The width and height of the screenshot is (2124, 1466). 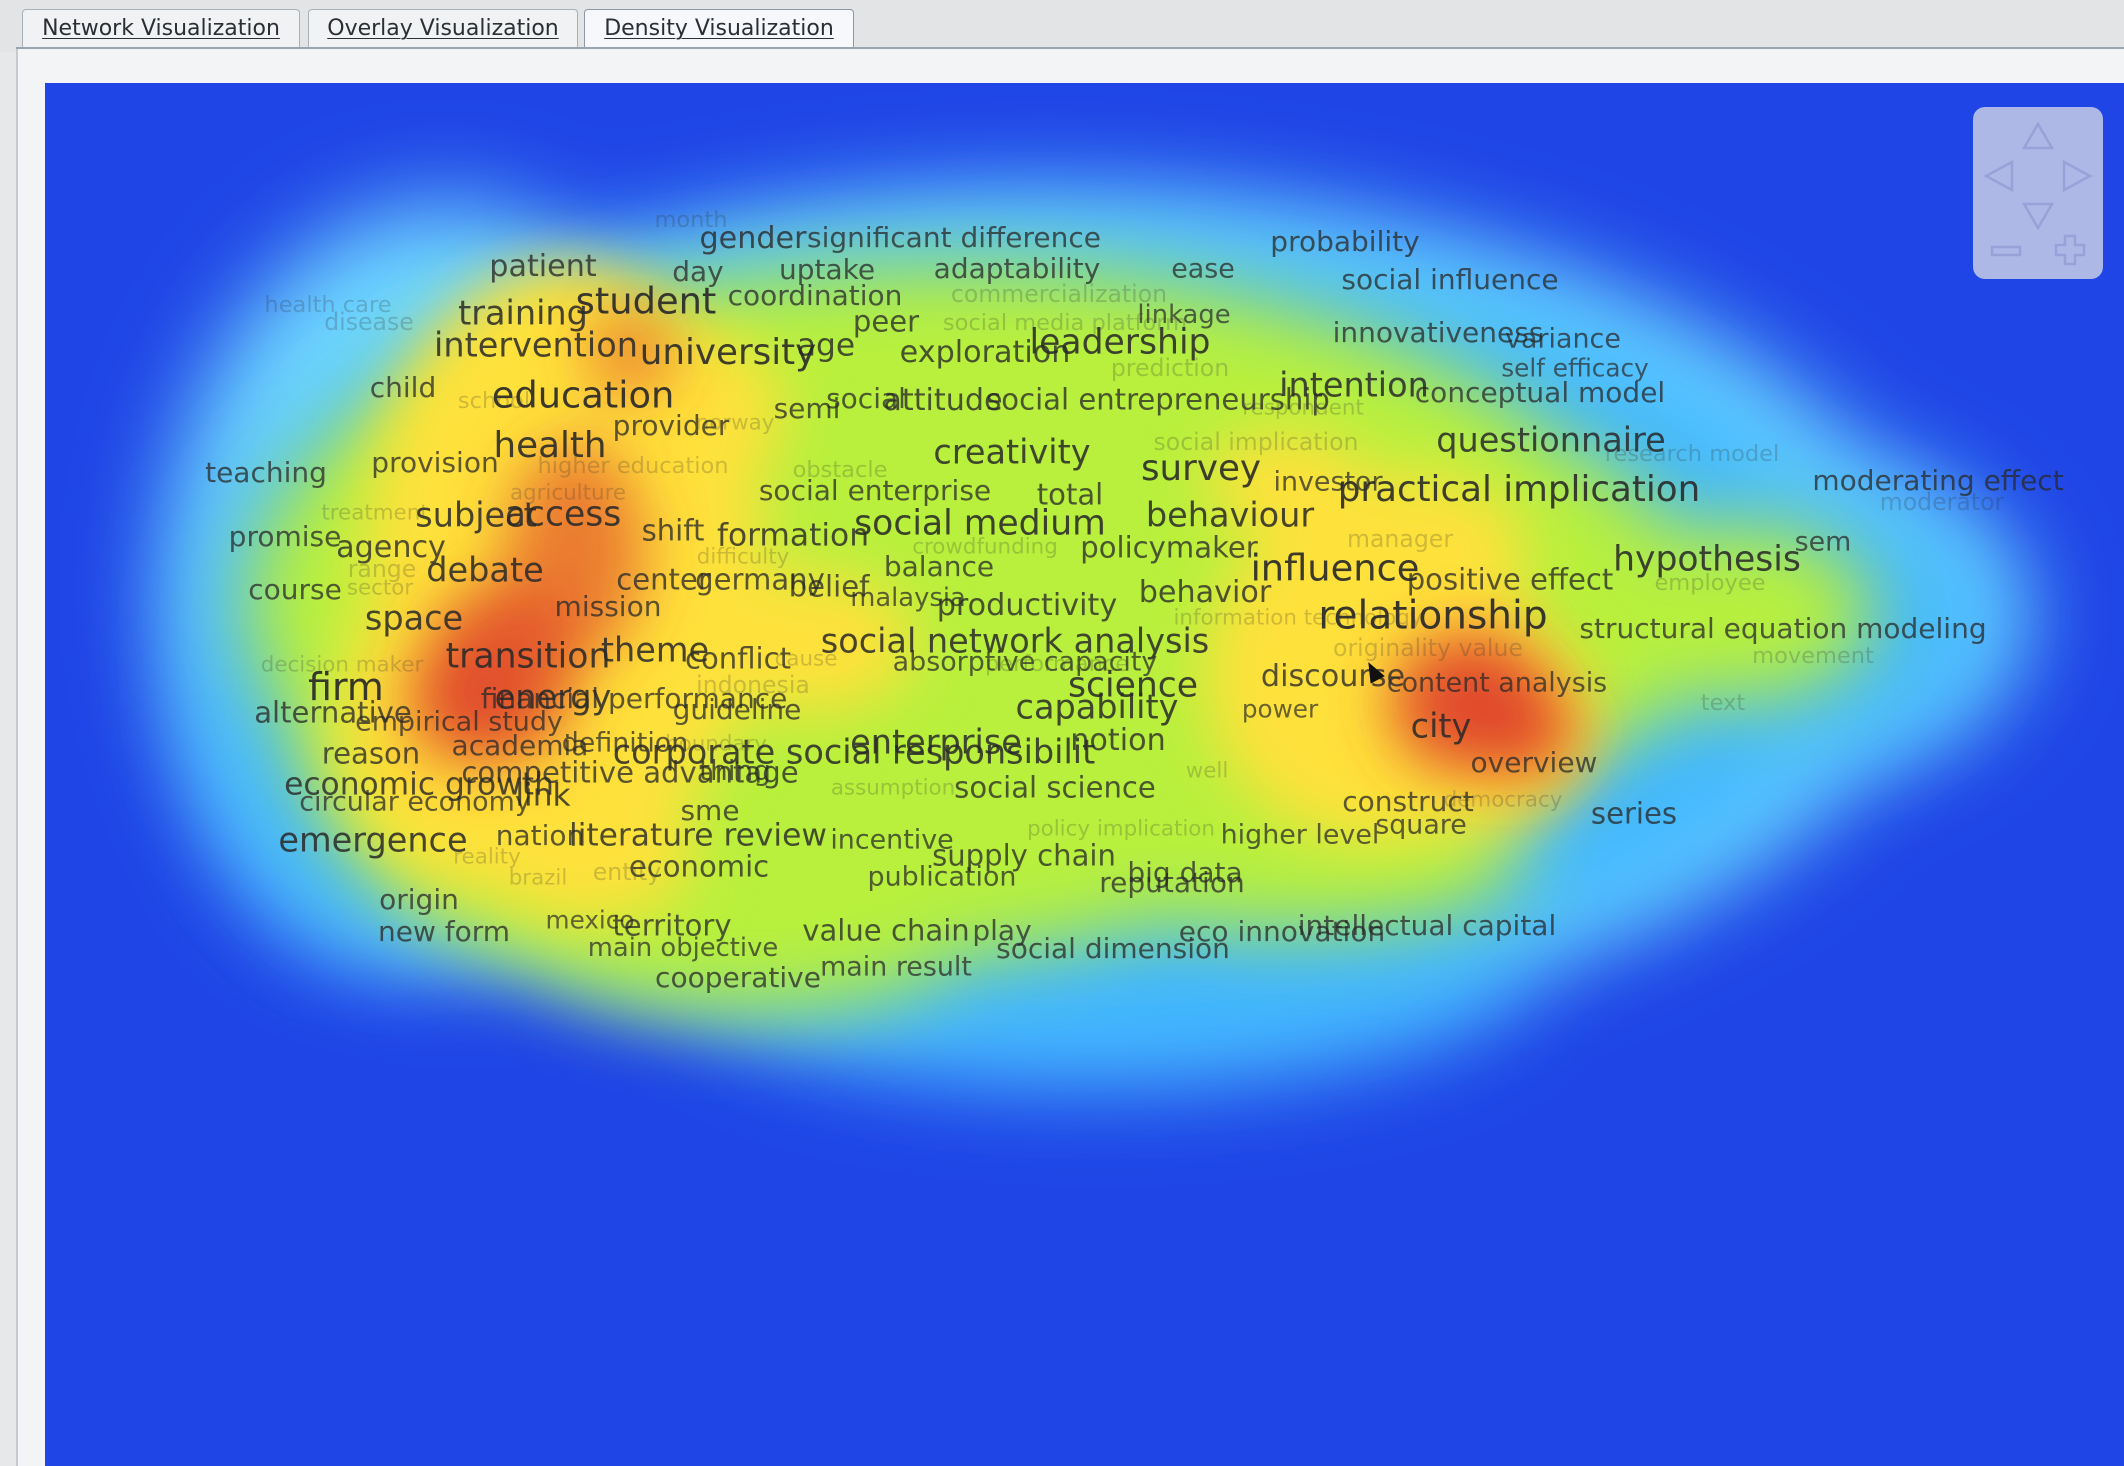 I want to click on term-label: social enterprise, so click(x=875, y=490).